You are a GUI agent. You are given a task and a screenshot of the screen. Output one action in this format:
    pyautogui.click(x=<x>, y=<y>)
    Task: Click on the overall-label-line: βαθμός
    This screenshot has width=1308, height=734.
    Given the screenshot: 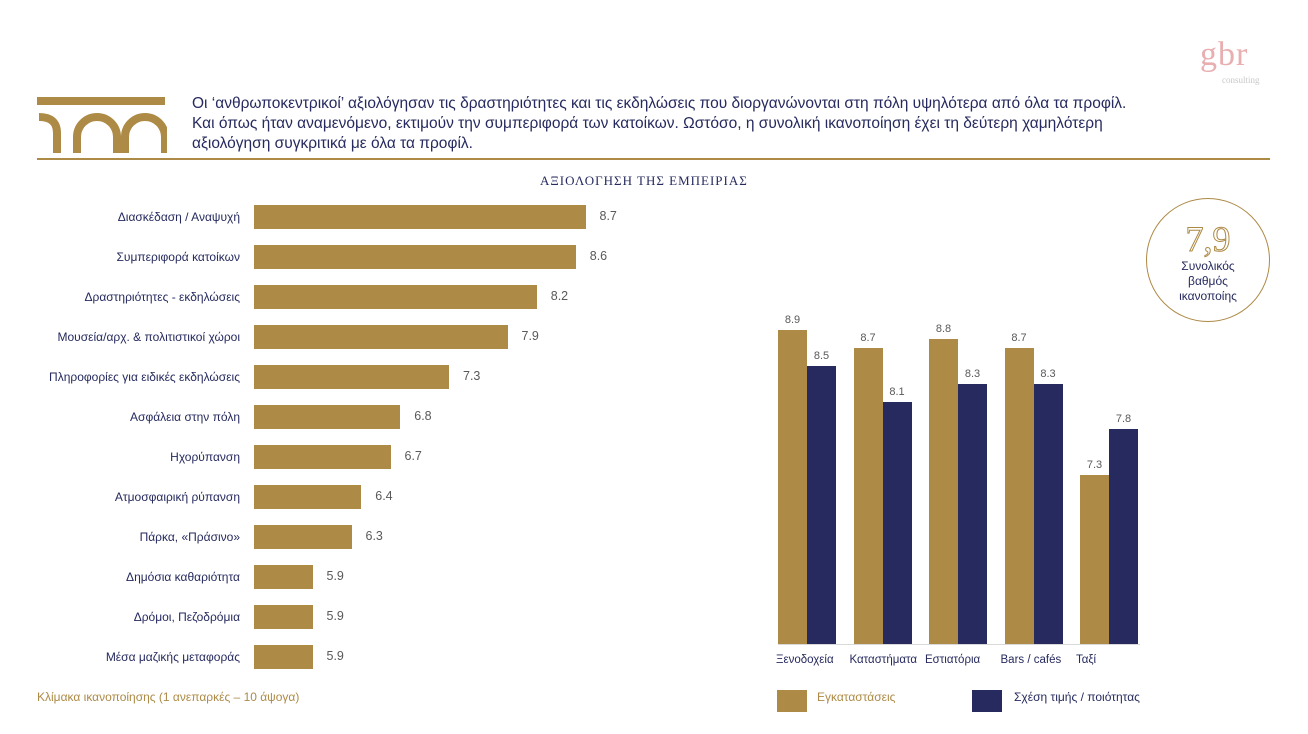 What is the action you would take?
    pyautogui.click(x=1208, y=281)
    